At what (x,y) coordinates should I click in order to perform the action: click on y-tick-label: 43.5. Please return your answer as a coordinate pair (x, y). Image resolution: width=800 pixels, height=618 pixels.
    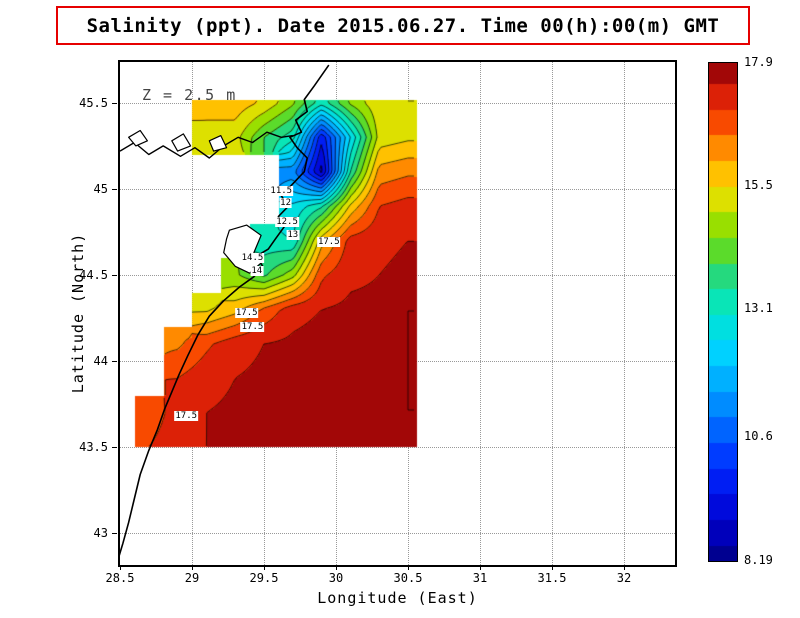
    Looking at the image, I should click on (93, 446).